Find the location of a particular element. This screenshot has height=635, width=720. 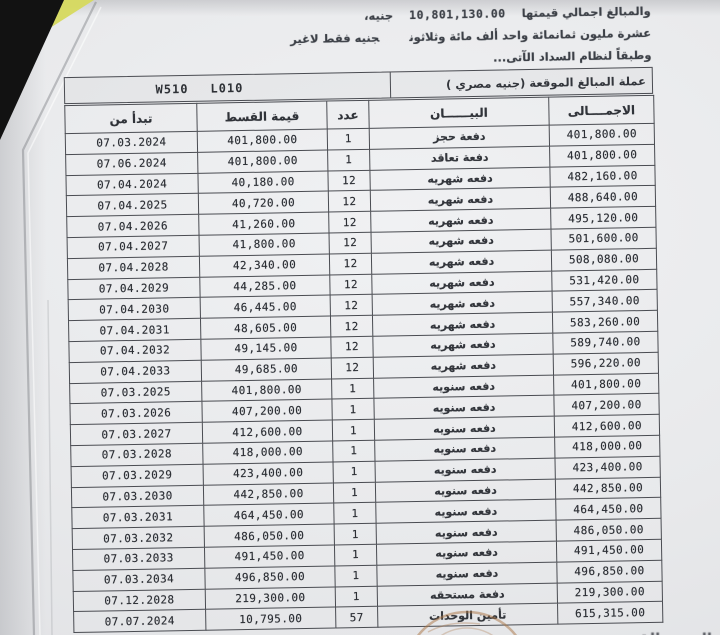

cell-total: 508,080.00 is located at coordinates (604, 259).